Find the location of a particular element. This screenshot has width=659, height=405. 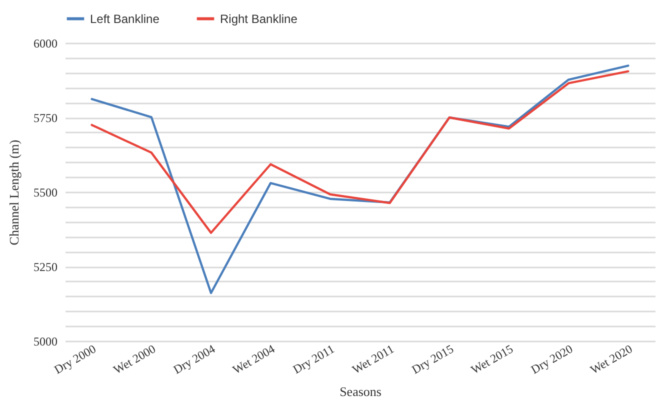

y-tick-label: 5750 is located at coordinates (46, 118).